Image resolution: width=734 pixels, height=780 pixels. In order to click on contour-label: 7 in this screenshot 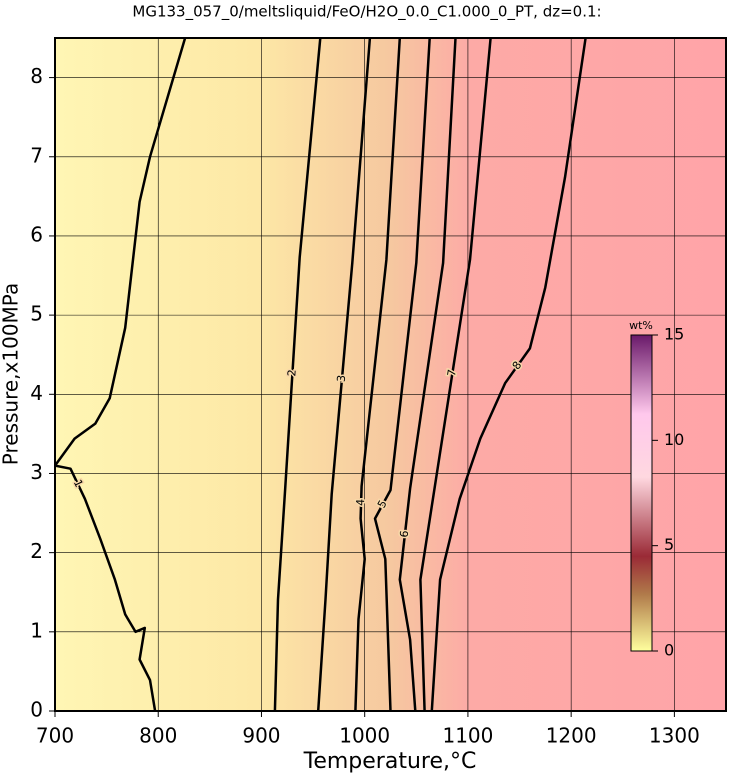, I will do `click(452, 372)`.